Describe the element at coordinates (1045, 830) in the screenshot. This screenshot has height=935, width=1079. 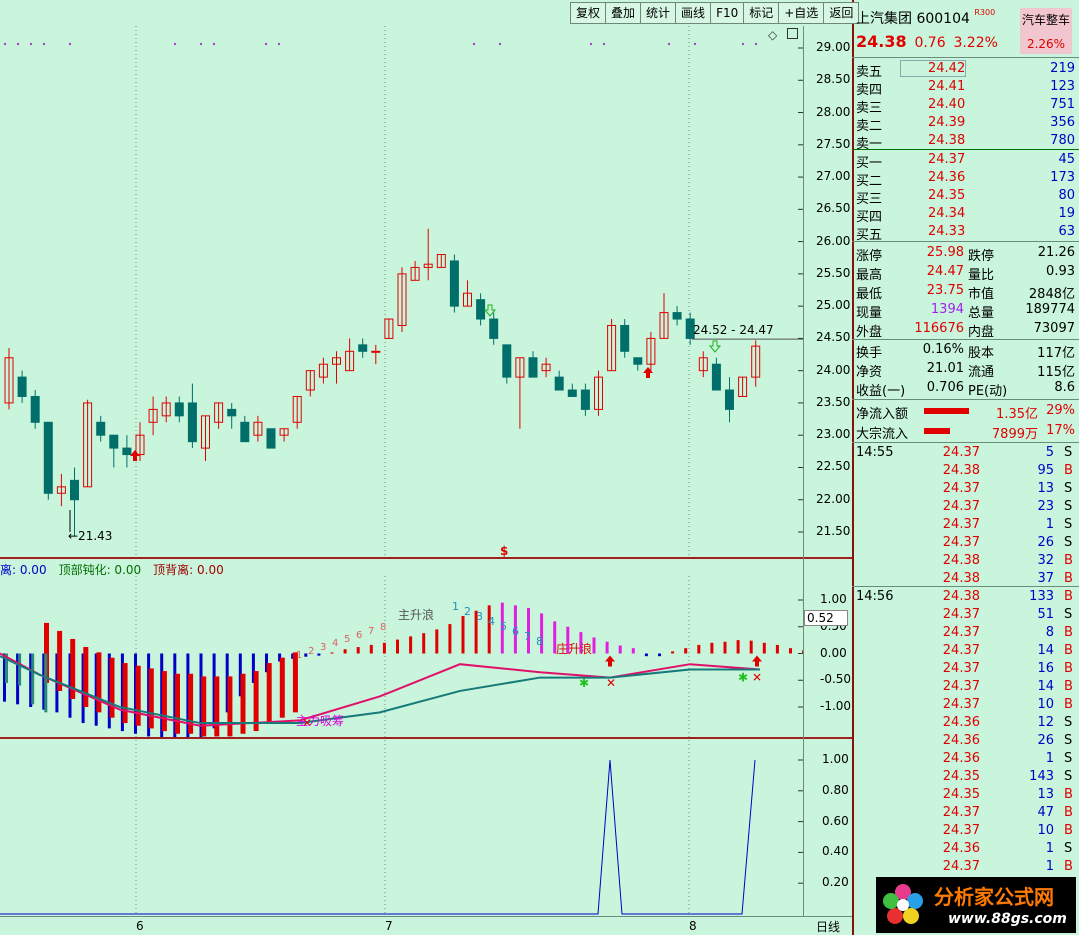
I see `tick-volume: 10` at that location.